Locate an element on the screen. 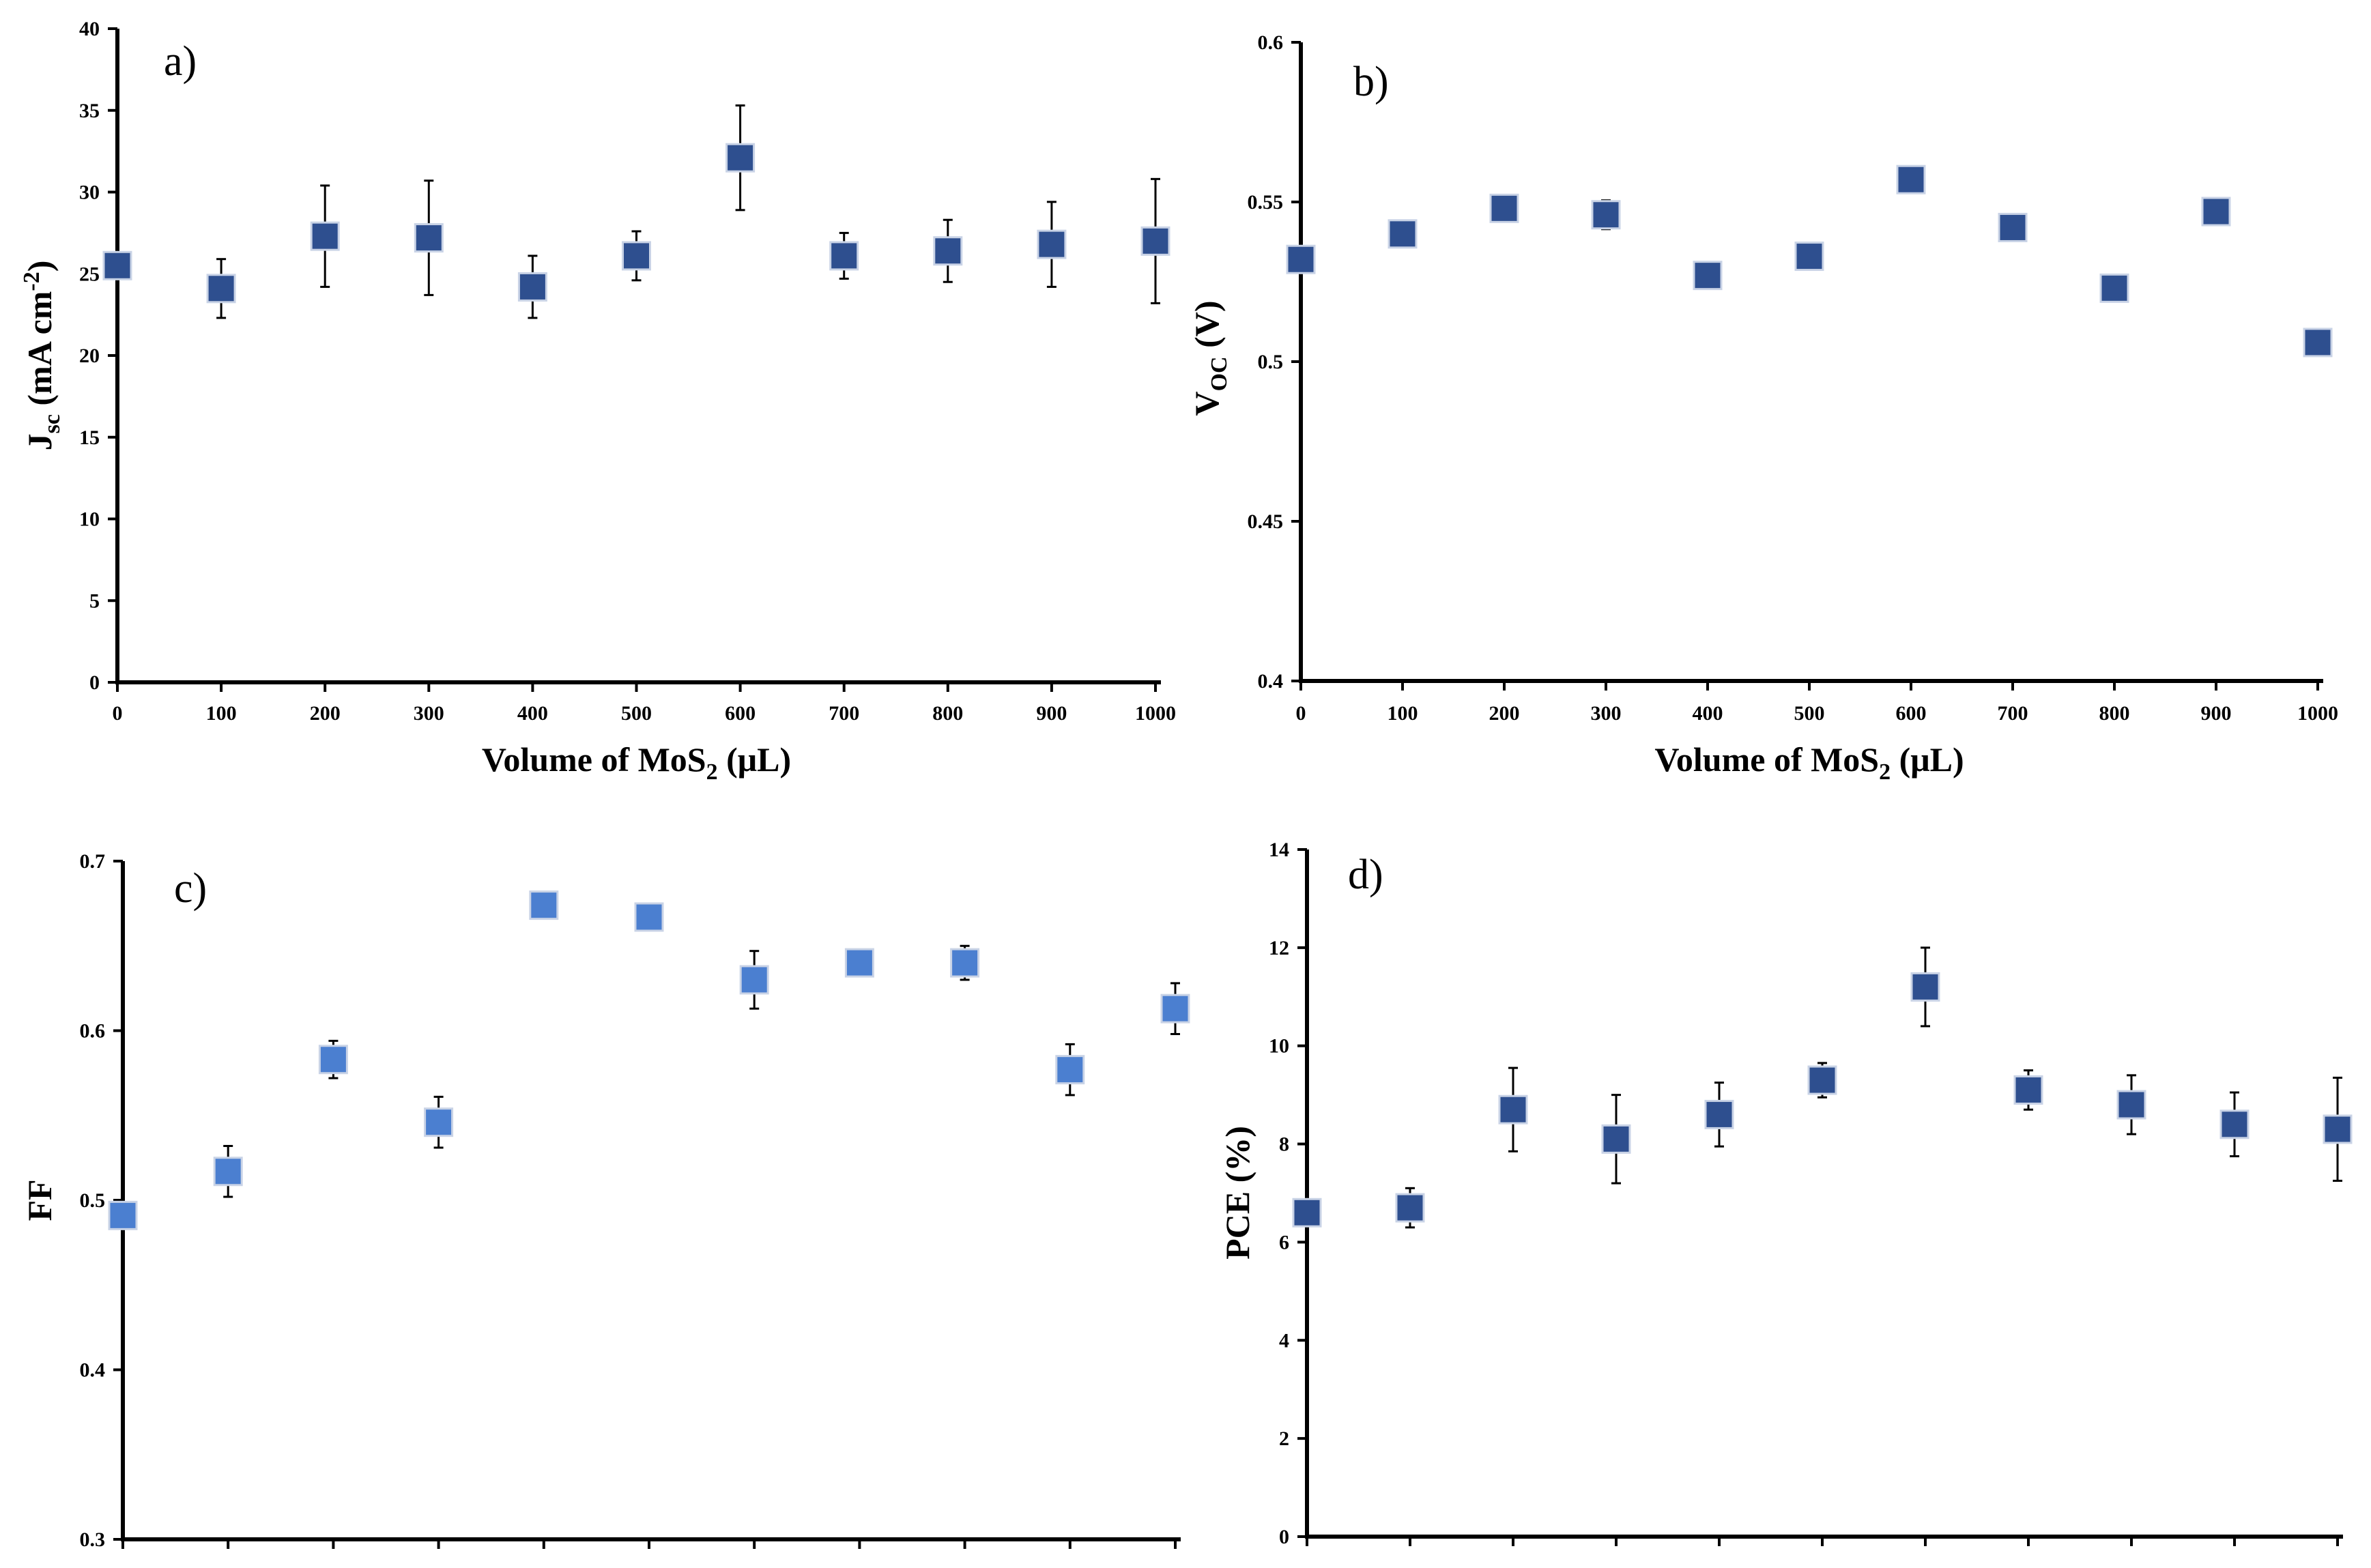  panel-label: d) is located at coordinates (1365, 875).